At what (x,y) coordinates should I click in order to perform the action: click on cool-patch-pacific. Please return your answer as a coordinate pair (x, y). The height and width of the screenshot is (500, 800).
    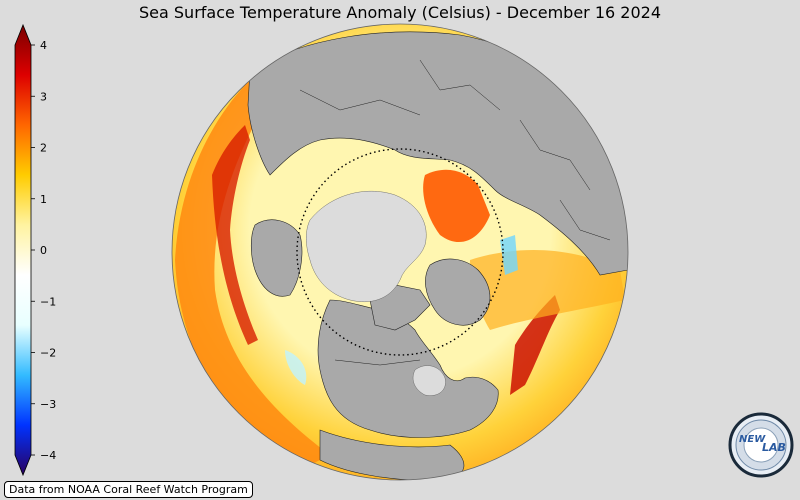
    Looking at the image, I should click on (296, 367).